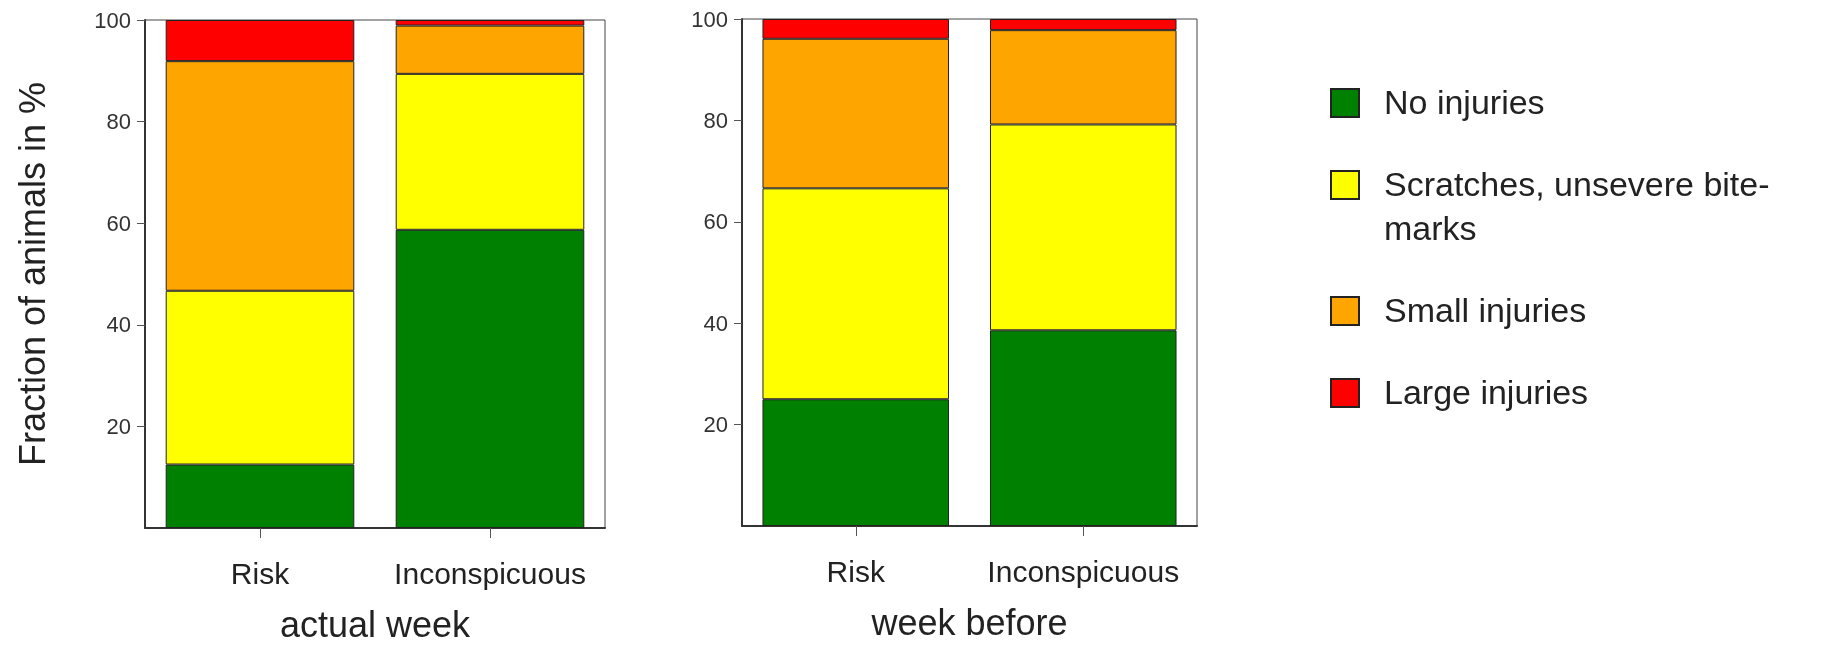 The width and height of the screenshot is (1829, 647). What do you see at coordinates (1465, 102) in the screenshot?
I see `legend-label: No injuries` at bounding box center [1465, 102].